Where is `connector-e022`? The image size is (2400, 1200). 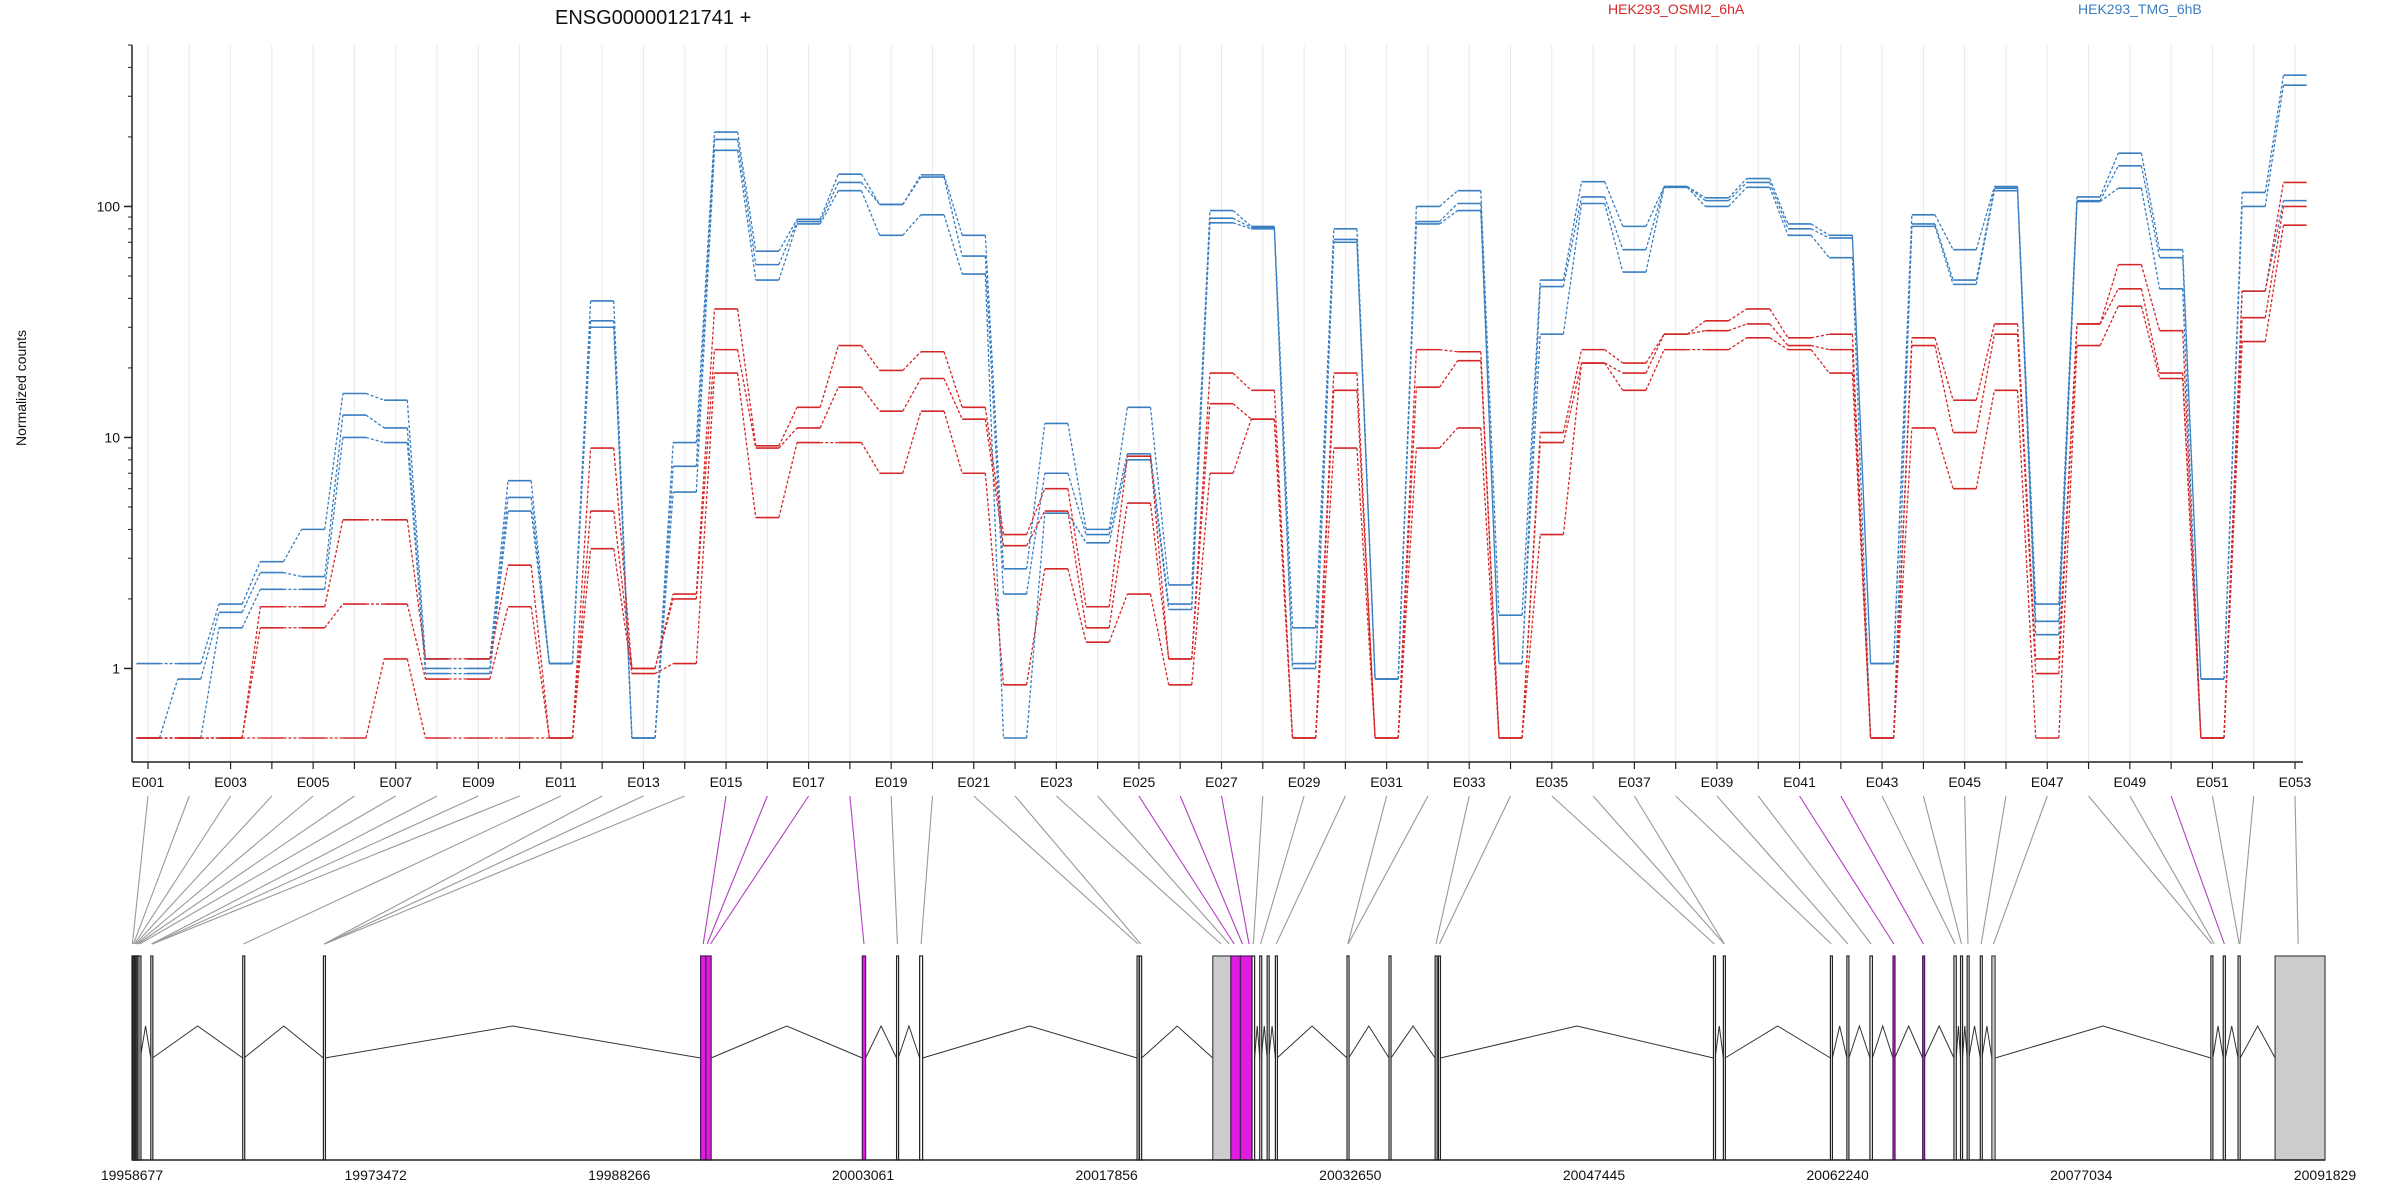 connector-e022 is located at coordinates (1078, 870).